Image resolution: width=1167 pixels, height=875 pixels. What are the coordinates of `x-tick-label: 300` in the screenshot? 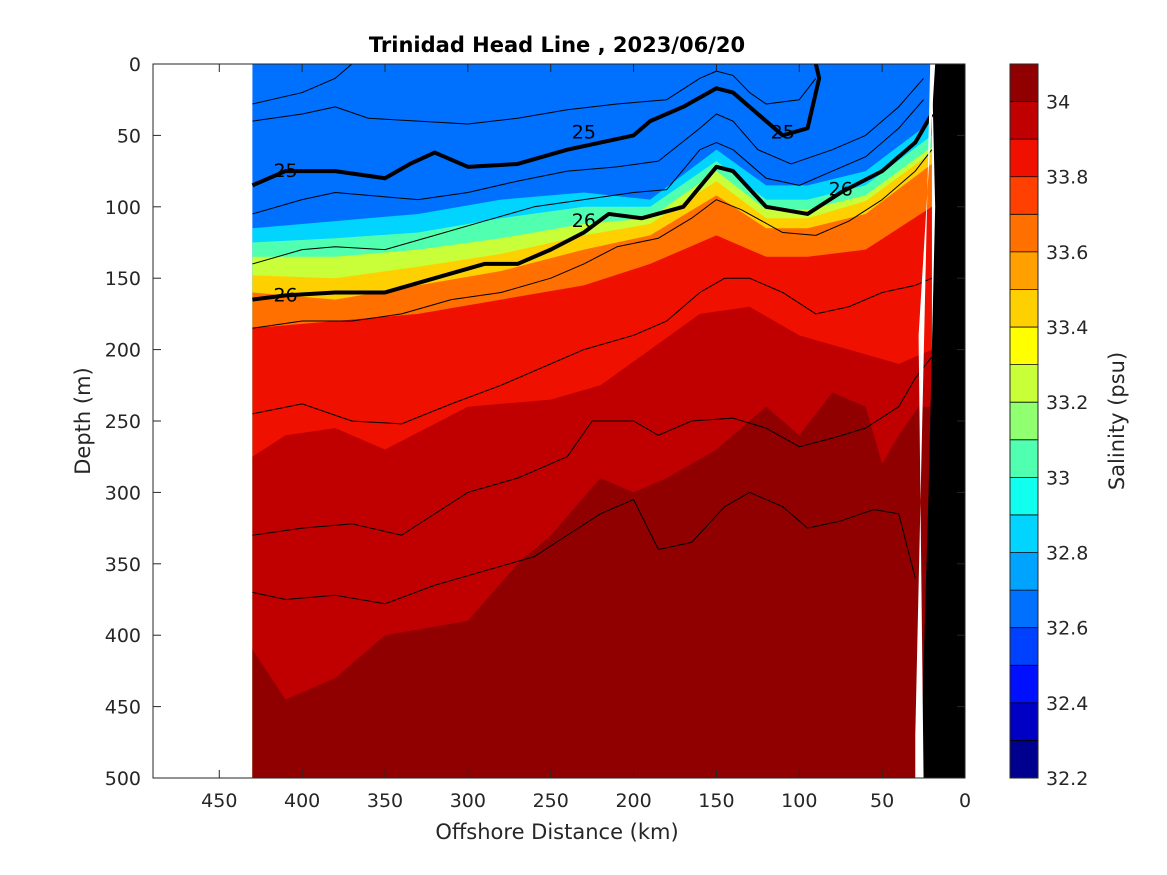 It's located at (468, 801).